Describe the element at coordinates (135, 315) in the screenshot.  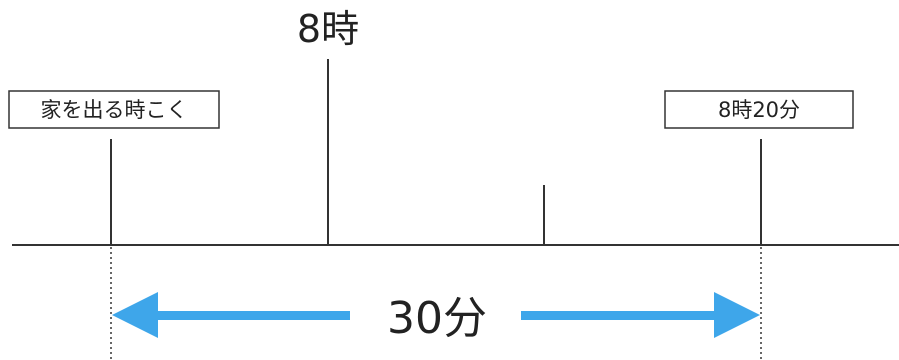
I see `duration-arrowhead-left` at that location.